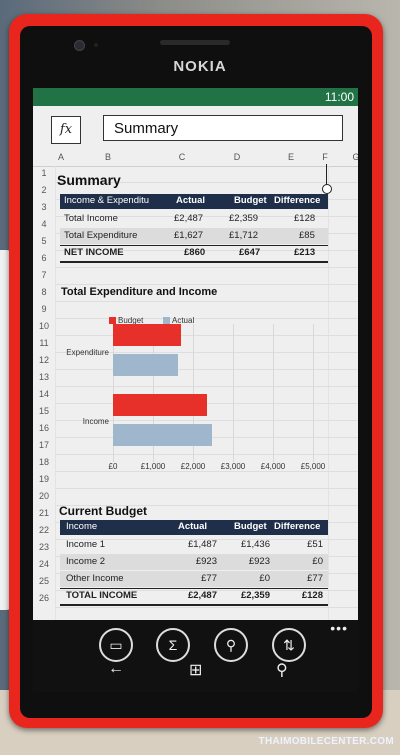 This screenshot has width=400, height=755. I want to click on row-header: 18, so click(43, 462).